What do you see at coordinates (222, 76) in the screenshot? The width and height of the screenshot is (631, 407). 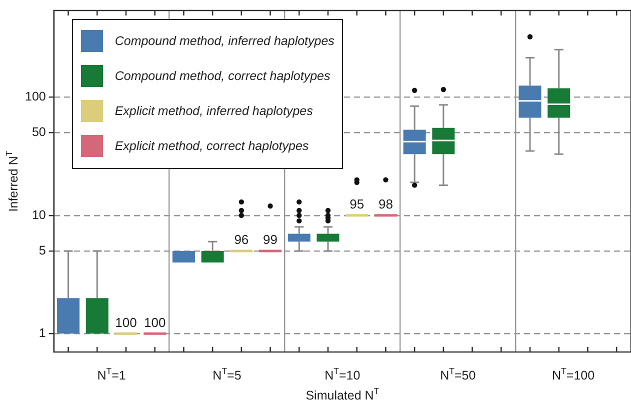 I see `legend-label: Compound method, correct haplotypes` at bounding box center [222, 76].